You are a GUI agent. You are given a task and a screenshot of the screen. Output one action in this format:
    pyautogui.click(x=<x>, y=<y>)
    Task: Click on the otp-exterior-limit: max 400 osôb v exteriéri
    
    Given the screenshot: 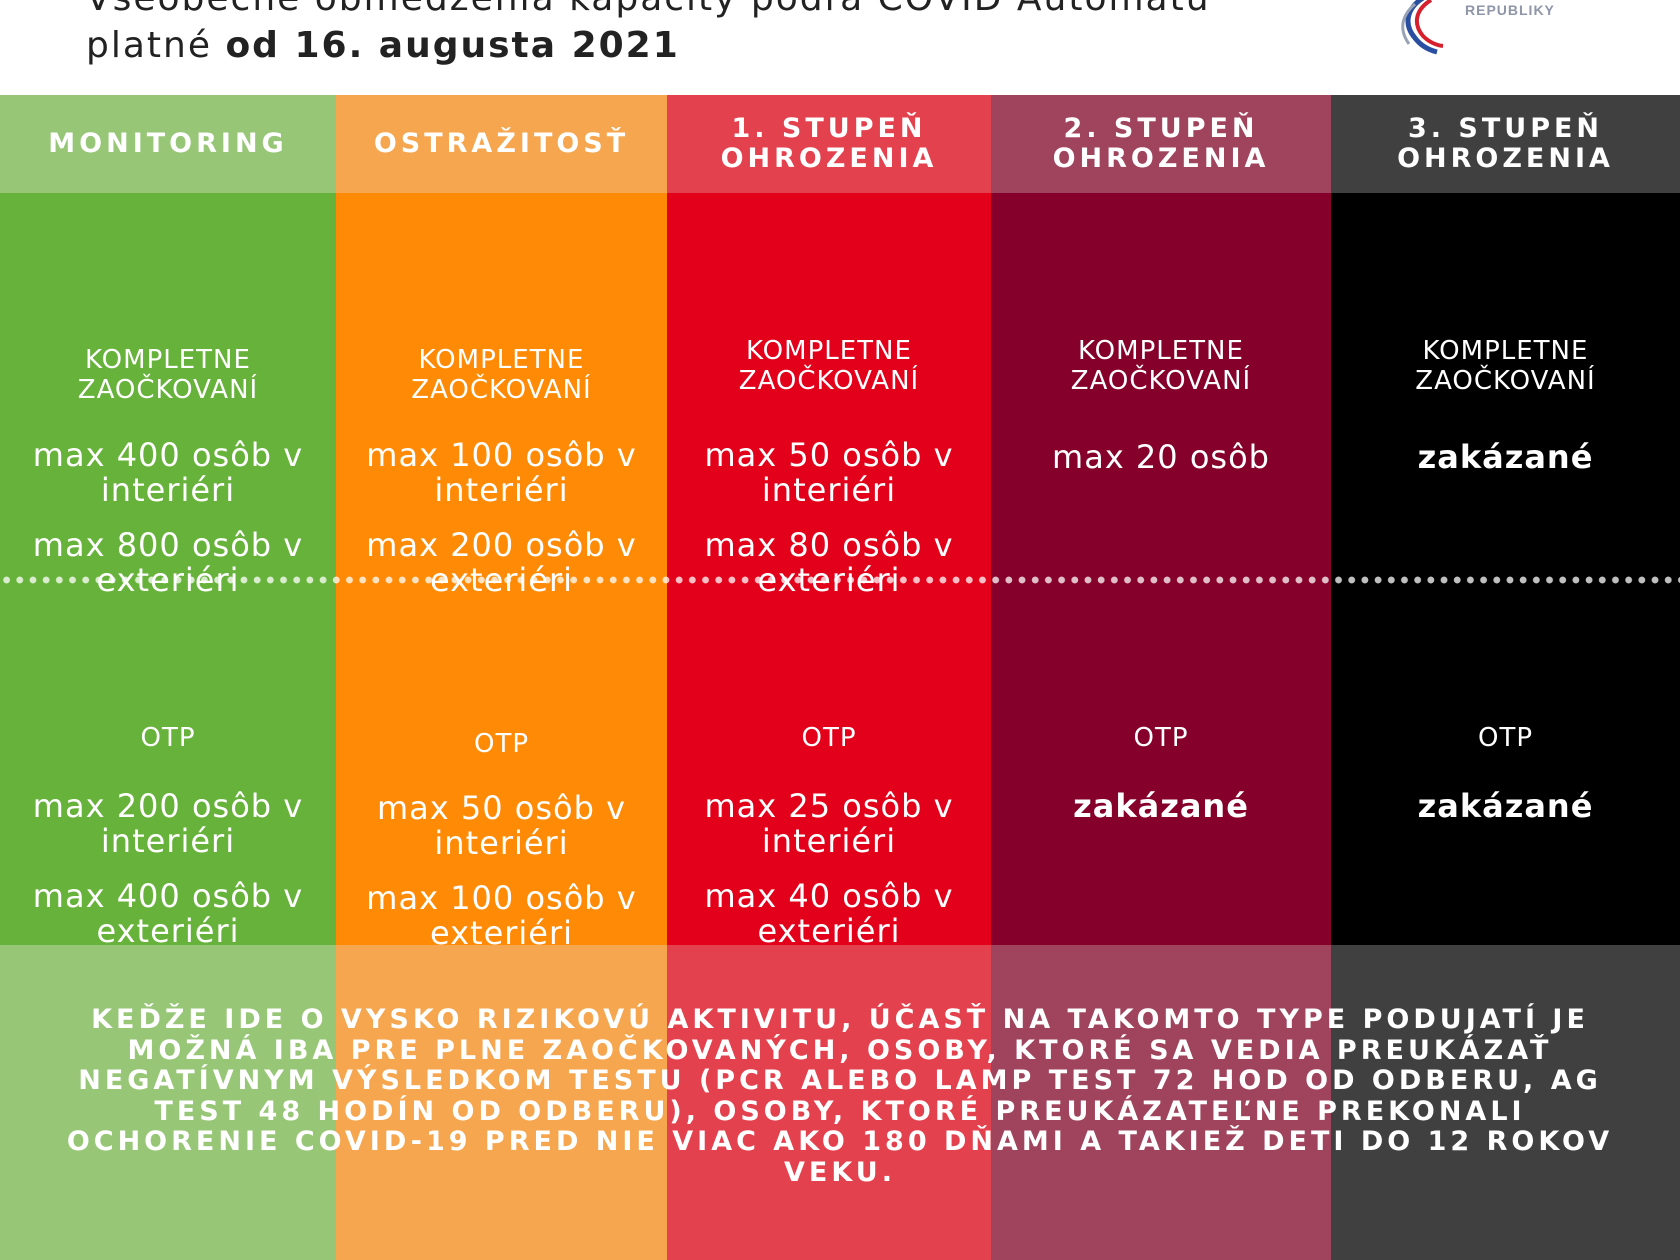 What is the action you would take?
    pyautogui.click(x=168, y=913)
    